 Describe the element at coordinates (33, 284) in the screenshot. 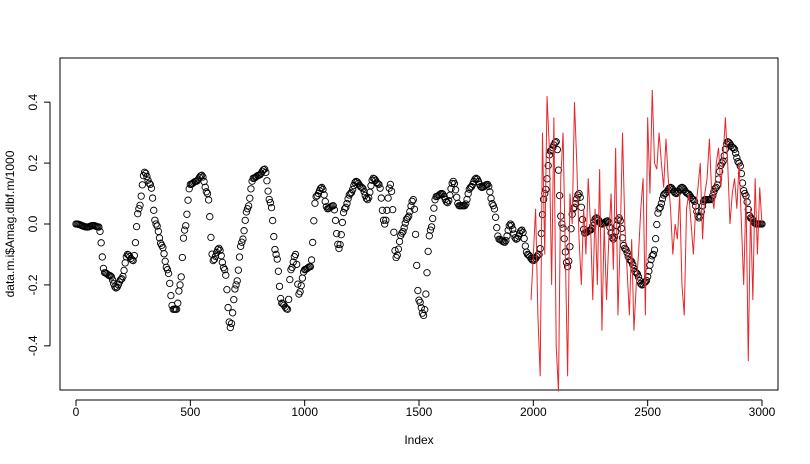

I see `y-tick-label: -0.2` at that location.